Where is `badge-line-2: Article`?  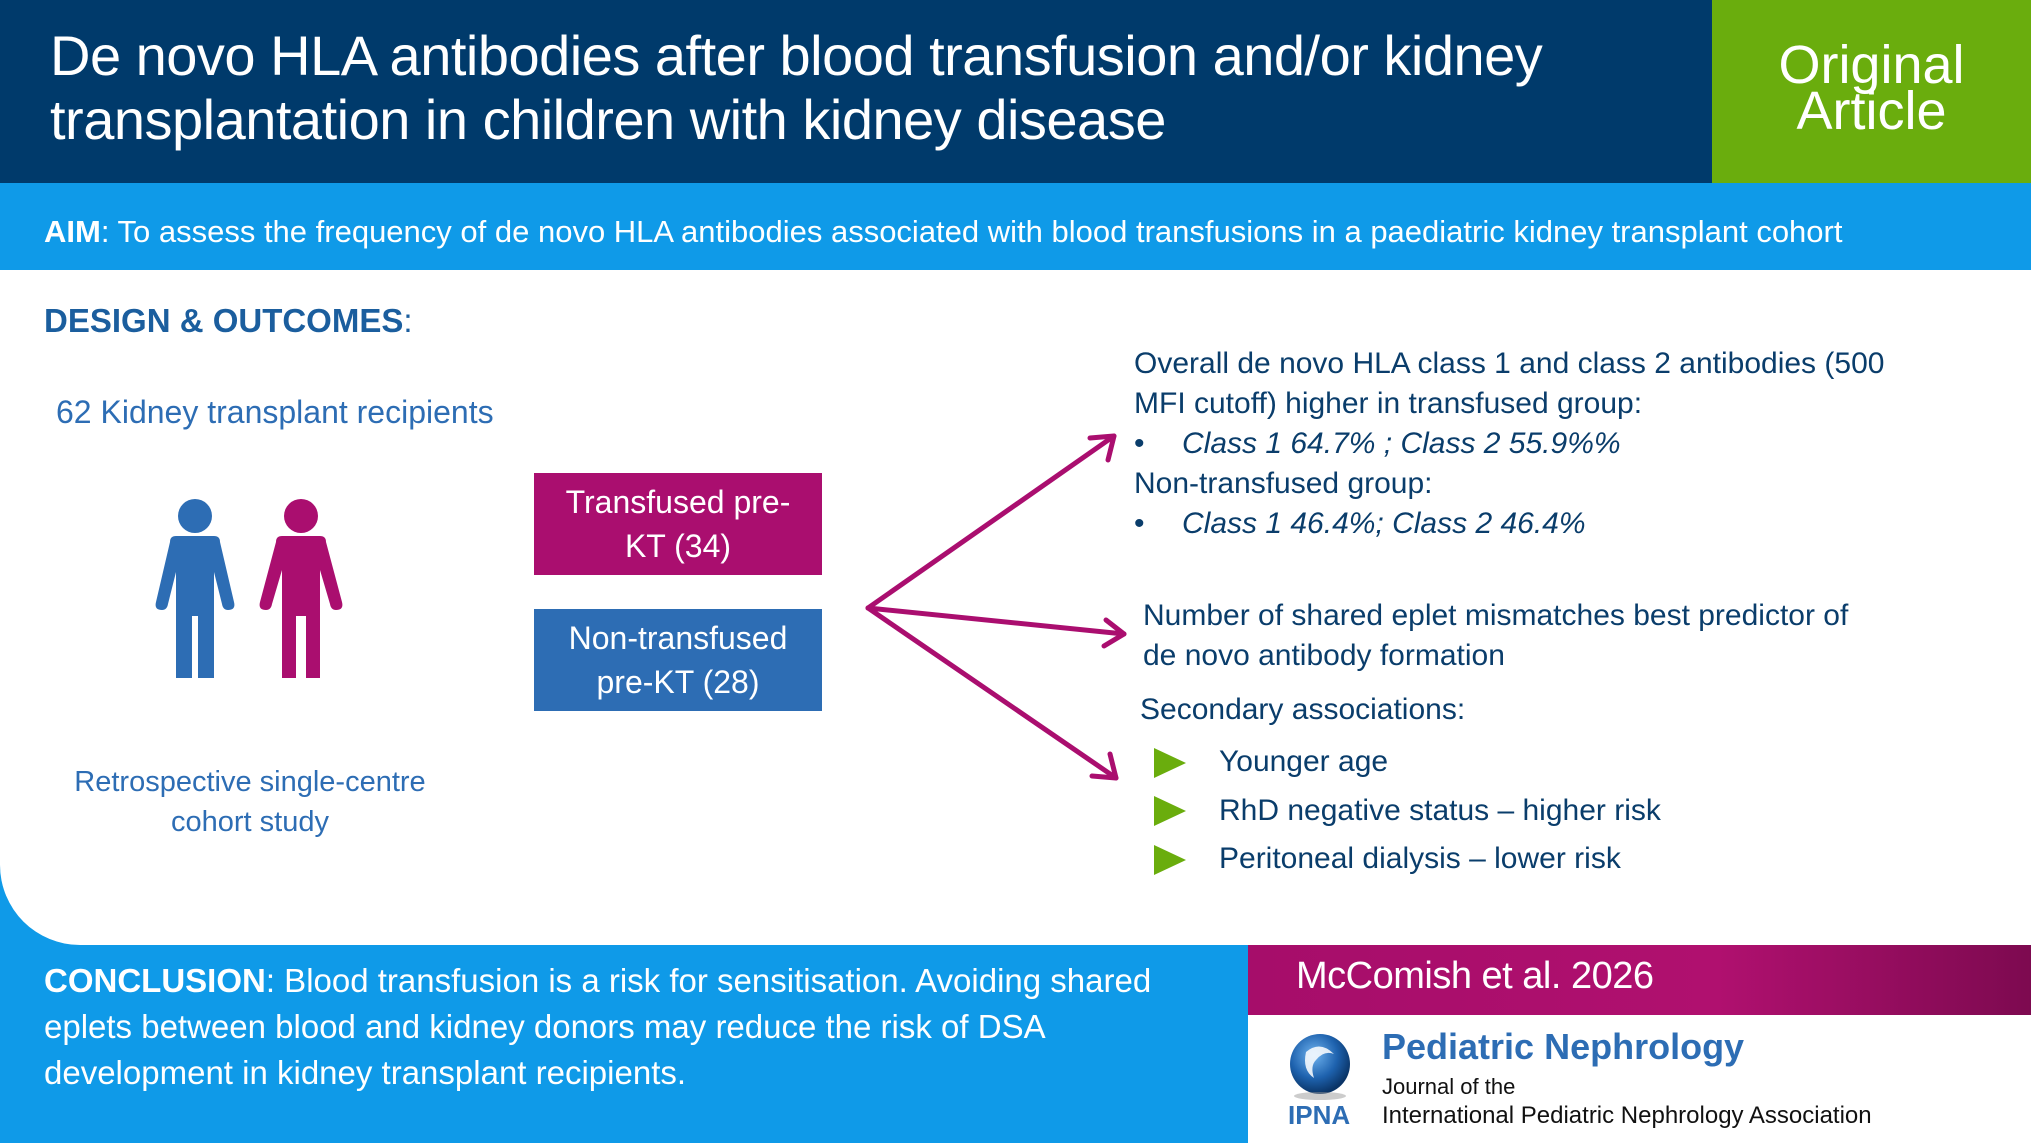
badge-line-2: Article is located at coordinates (1871, 111).